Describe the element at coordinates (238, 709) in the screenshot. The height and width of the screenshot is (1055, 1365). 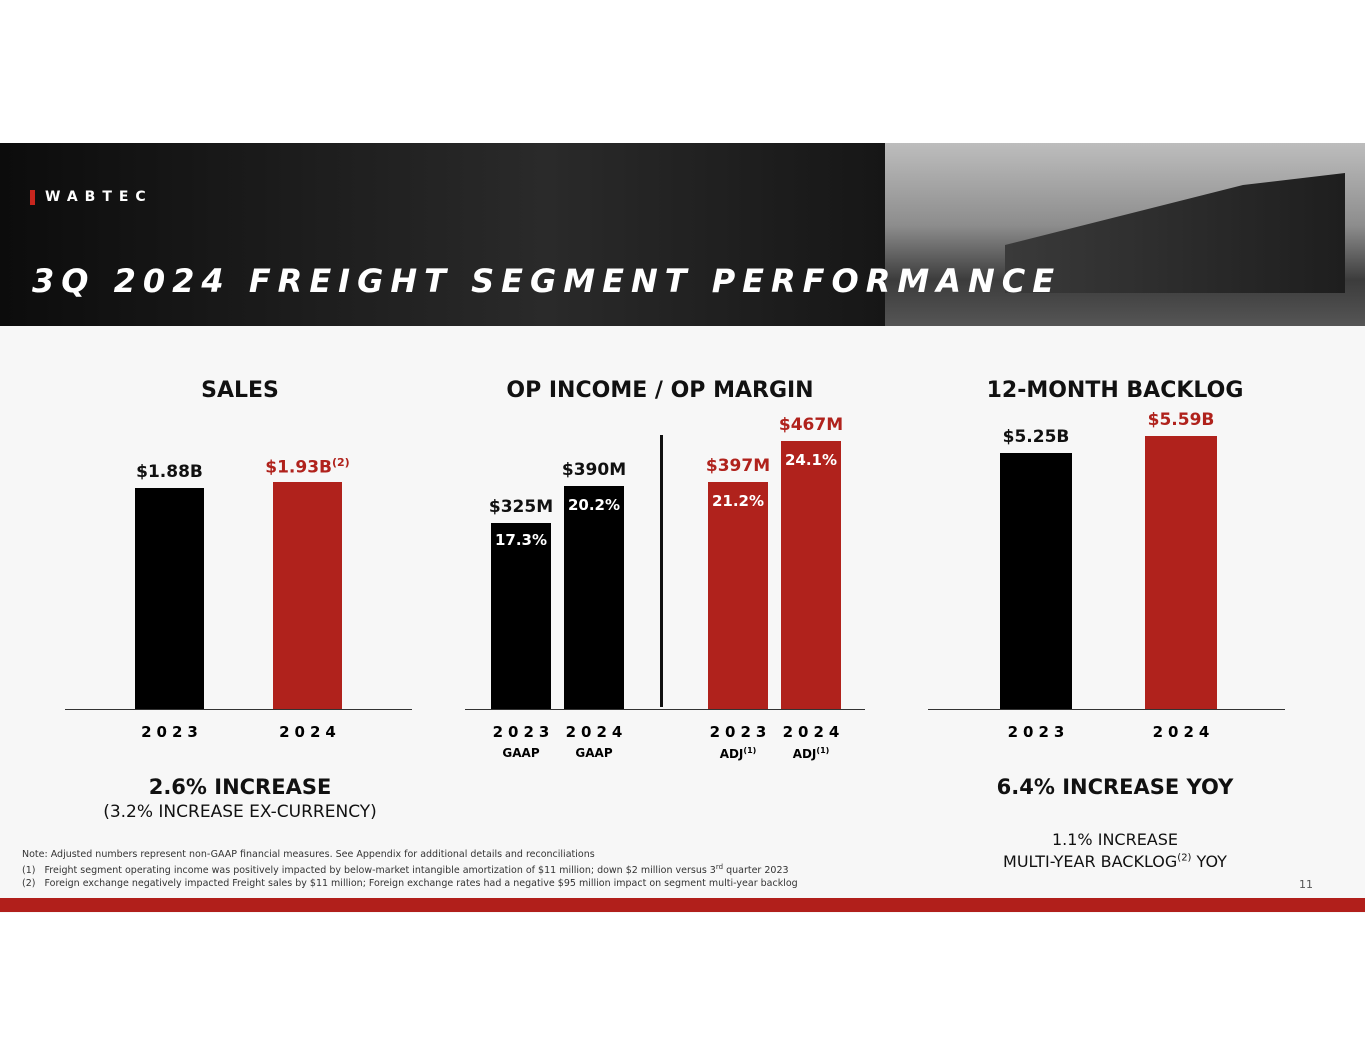
I see `sales-axis` at that location.